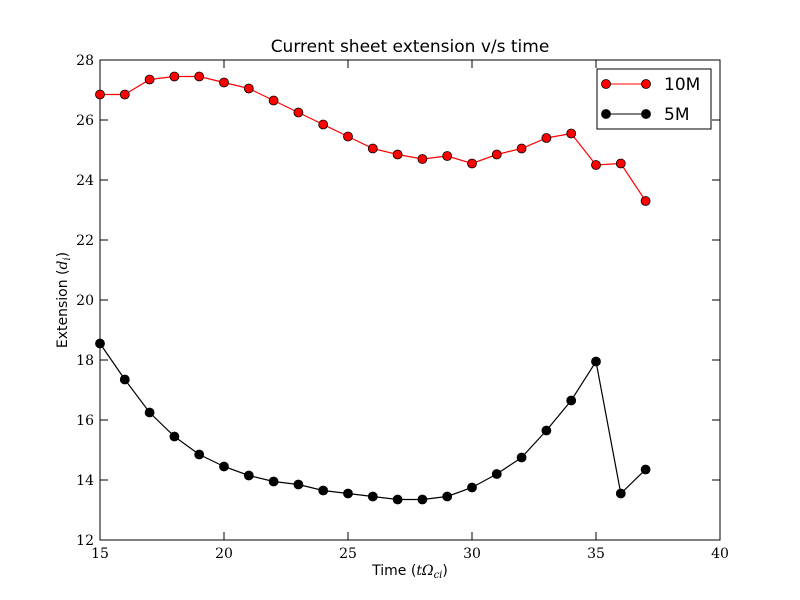 This screenshot has height=600, width=800. Describe the element at coordinates (85, 61) in the screenshot. I see `y-tick-label: 28` at that location.